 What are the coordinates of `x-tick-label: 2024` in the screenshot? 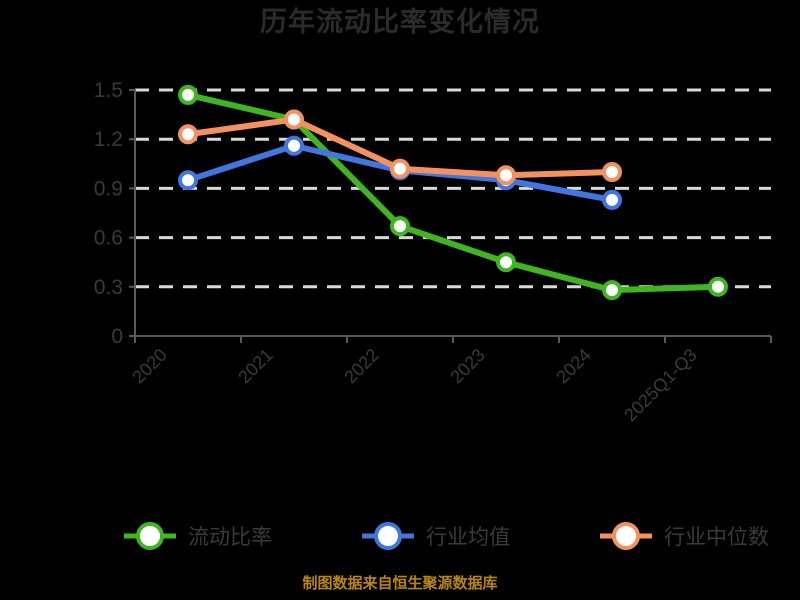 It's located at (573, 366).